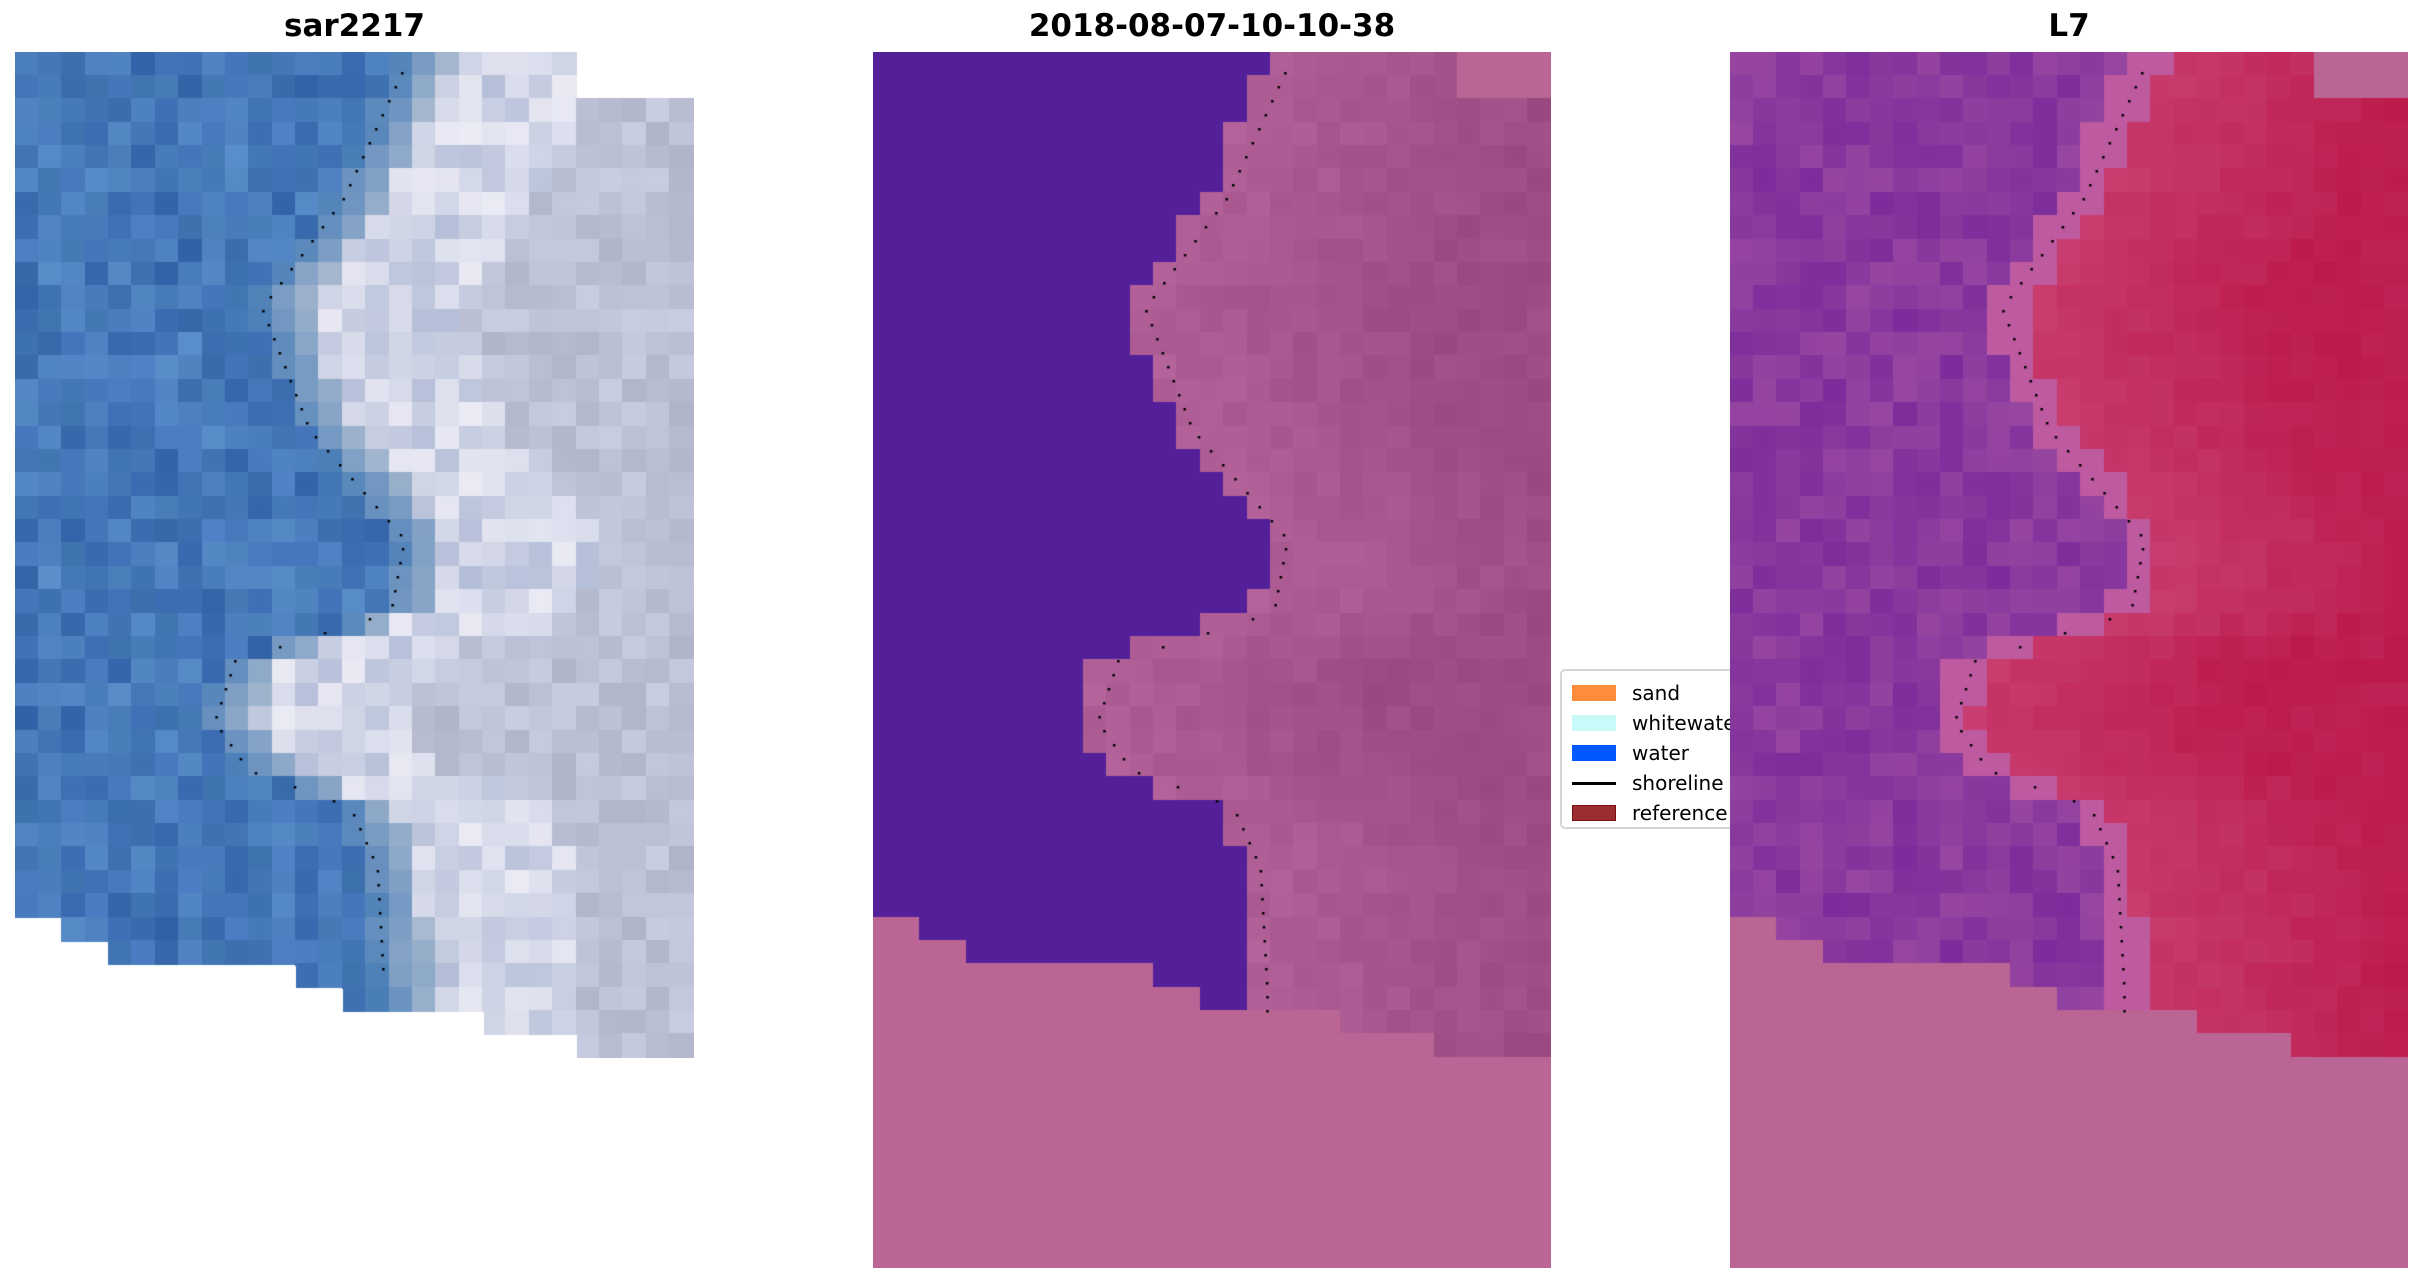  What do you see at coordinates (1594, 693) in the screenshot?
I see `sand-swatch` at bounding box center [1594, 693].